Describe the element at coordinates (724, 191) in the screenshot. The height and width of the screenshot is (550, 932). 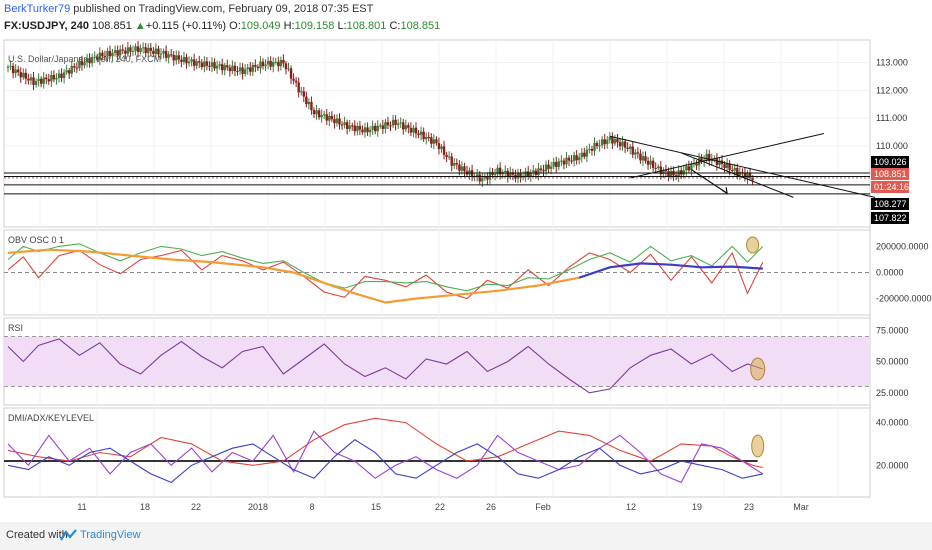
I see `arrow-head-icon` at that location.